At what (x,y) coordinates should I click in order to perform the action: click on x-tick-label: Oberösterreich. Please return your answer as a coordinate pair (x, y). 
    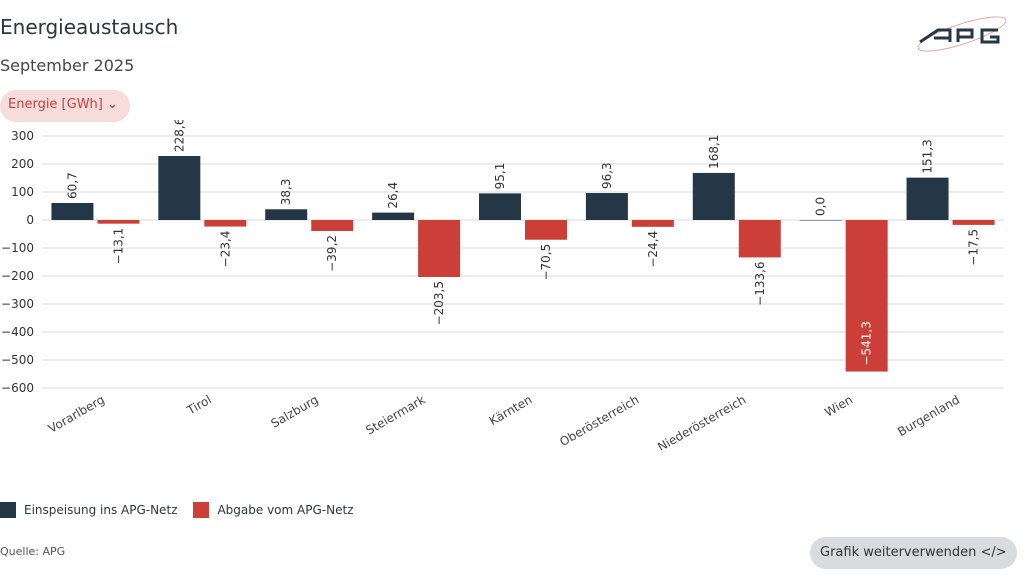
    Looking at the image, I should click on (599, 420).